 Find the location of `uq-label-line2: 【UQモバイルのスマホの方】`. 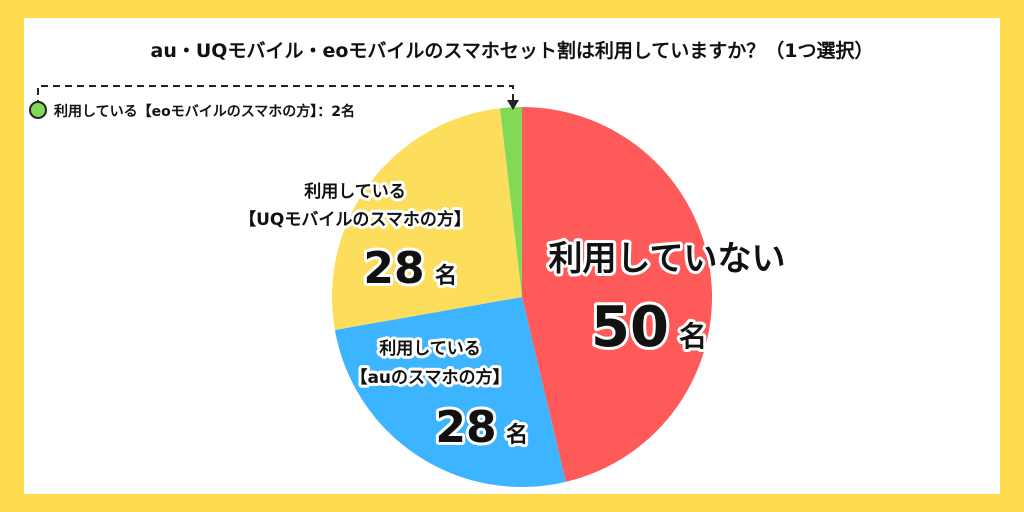

uq-label-line2: 【UQモバイルのスマホの方】 is located at coordinates (355, 219).